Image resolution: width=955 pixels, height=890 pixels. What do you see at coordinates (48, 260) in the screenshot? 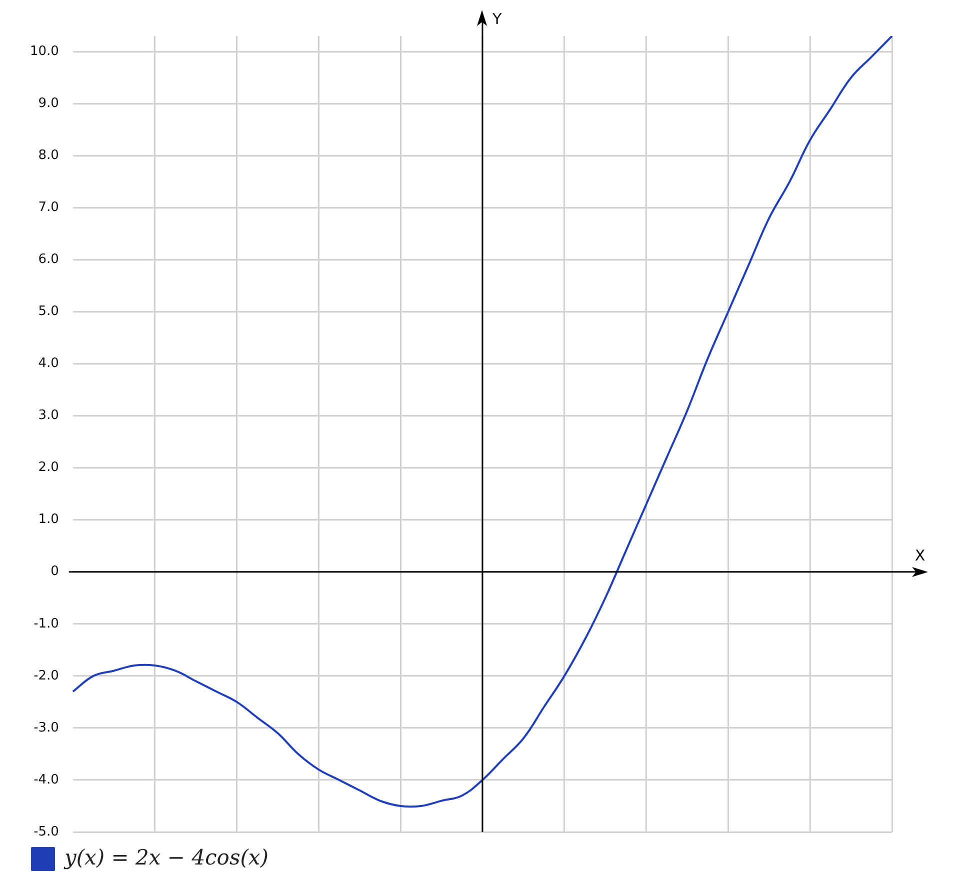
I see `y-tick-label: 6.0` at bounding box center [48, 260].